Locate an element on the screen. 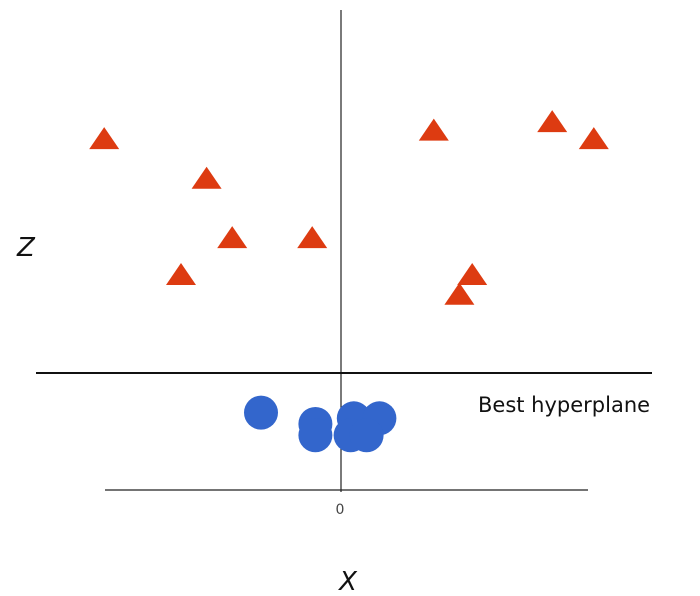 The image size is (700, 596). x-tick-label-0: 0 is located at coordinates (340, 510).